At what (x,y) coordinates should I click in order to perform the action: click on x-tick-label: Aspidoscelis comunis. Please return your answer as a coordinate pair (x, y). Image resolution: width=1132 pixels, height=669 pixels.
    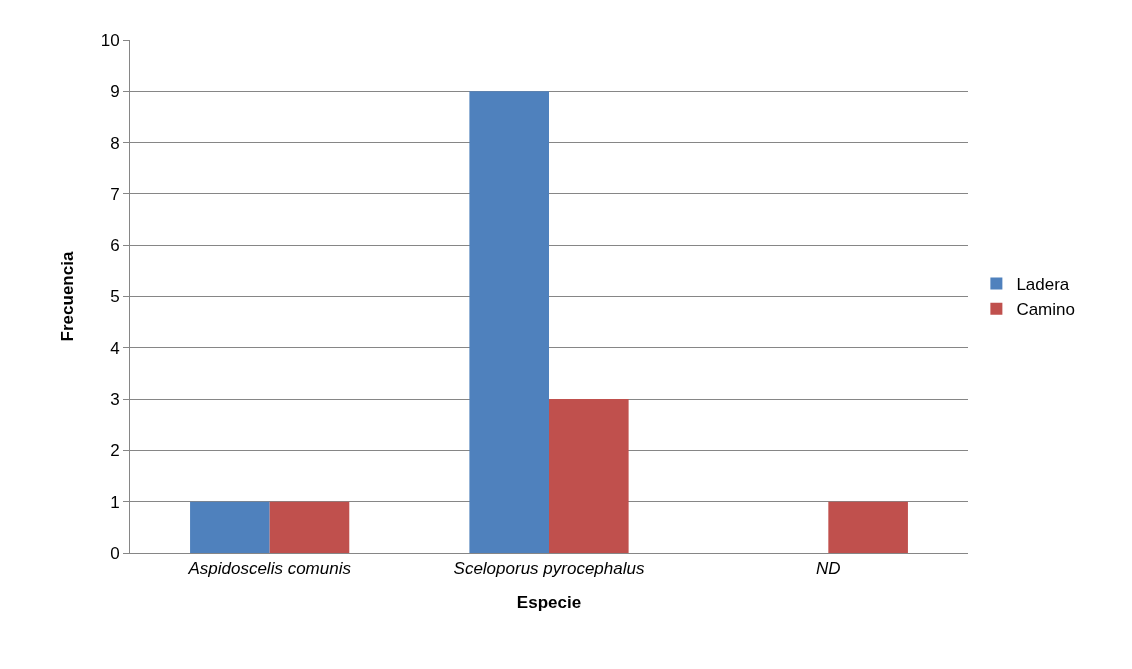
    Looking at the image, I should click on (269, 569).